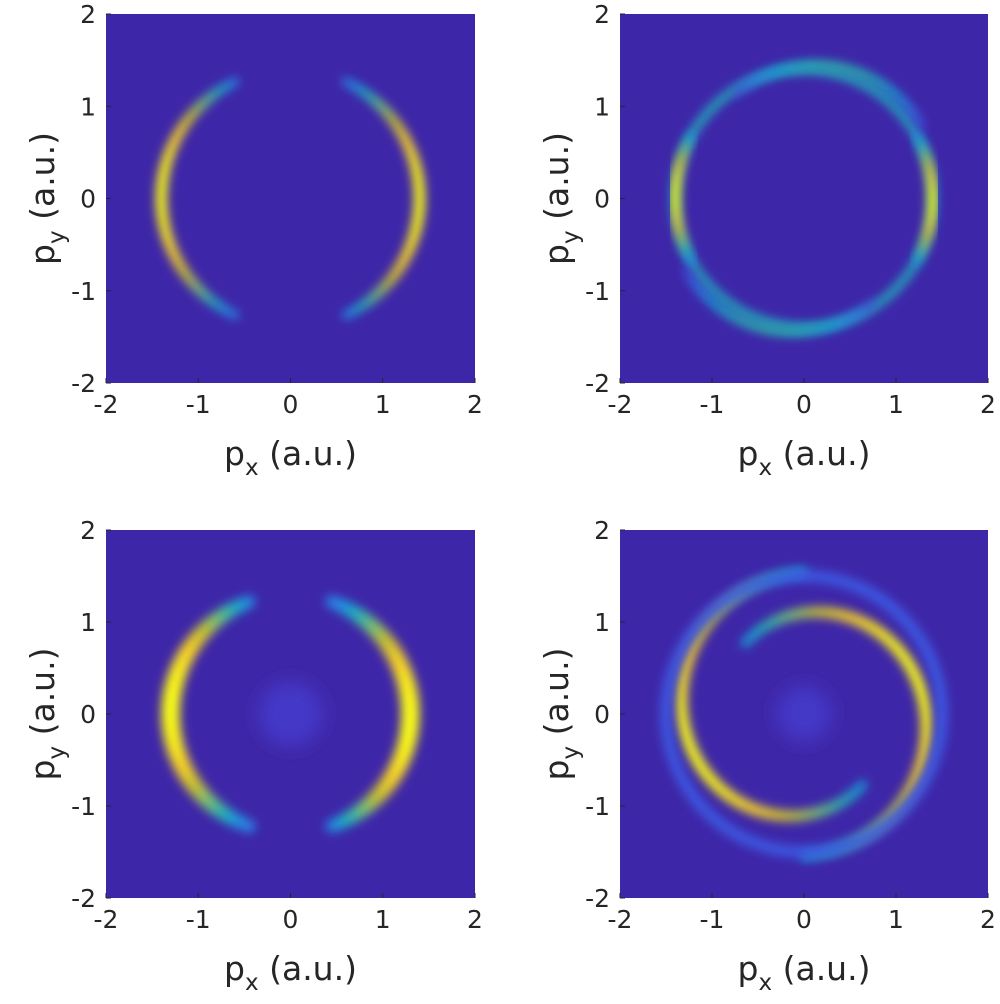 This screenshot has height=1004, width=1000. I want to click on feature-ring, so click(804, 714).